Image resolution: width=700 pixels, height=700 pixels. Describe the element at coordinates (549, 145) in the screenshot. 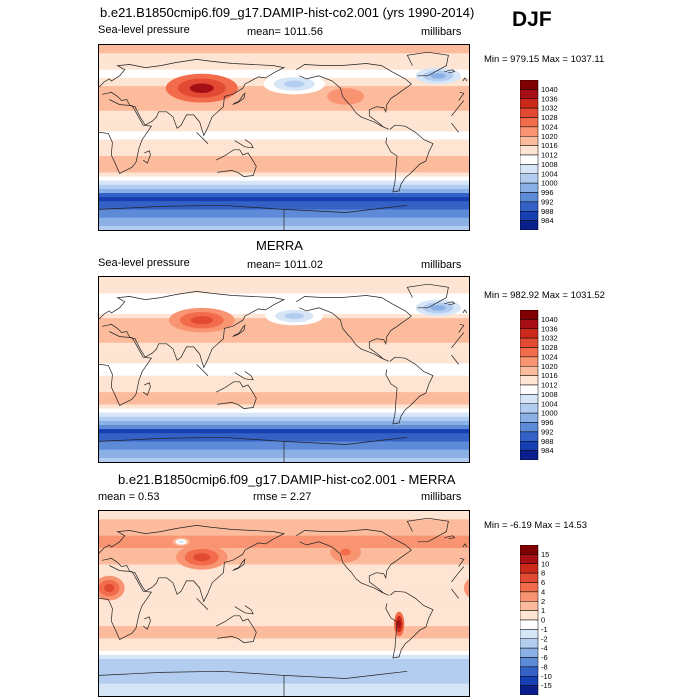

I see `colorbar-label: 1016` at that location.